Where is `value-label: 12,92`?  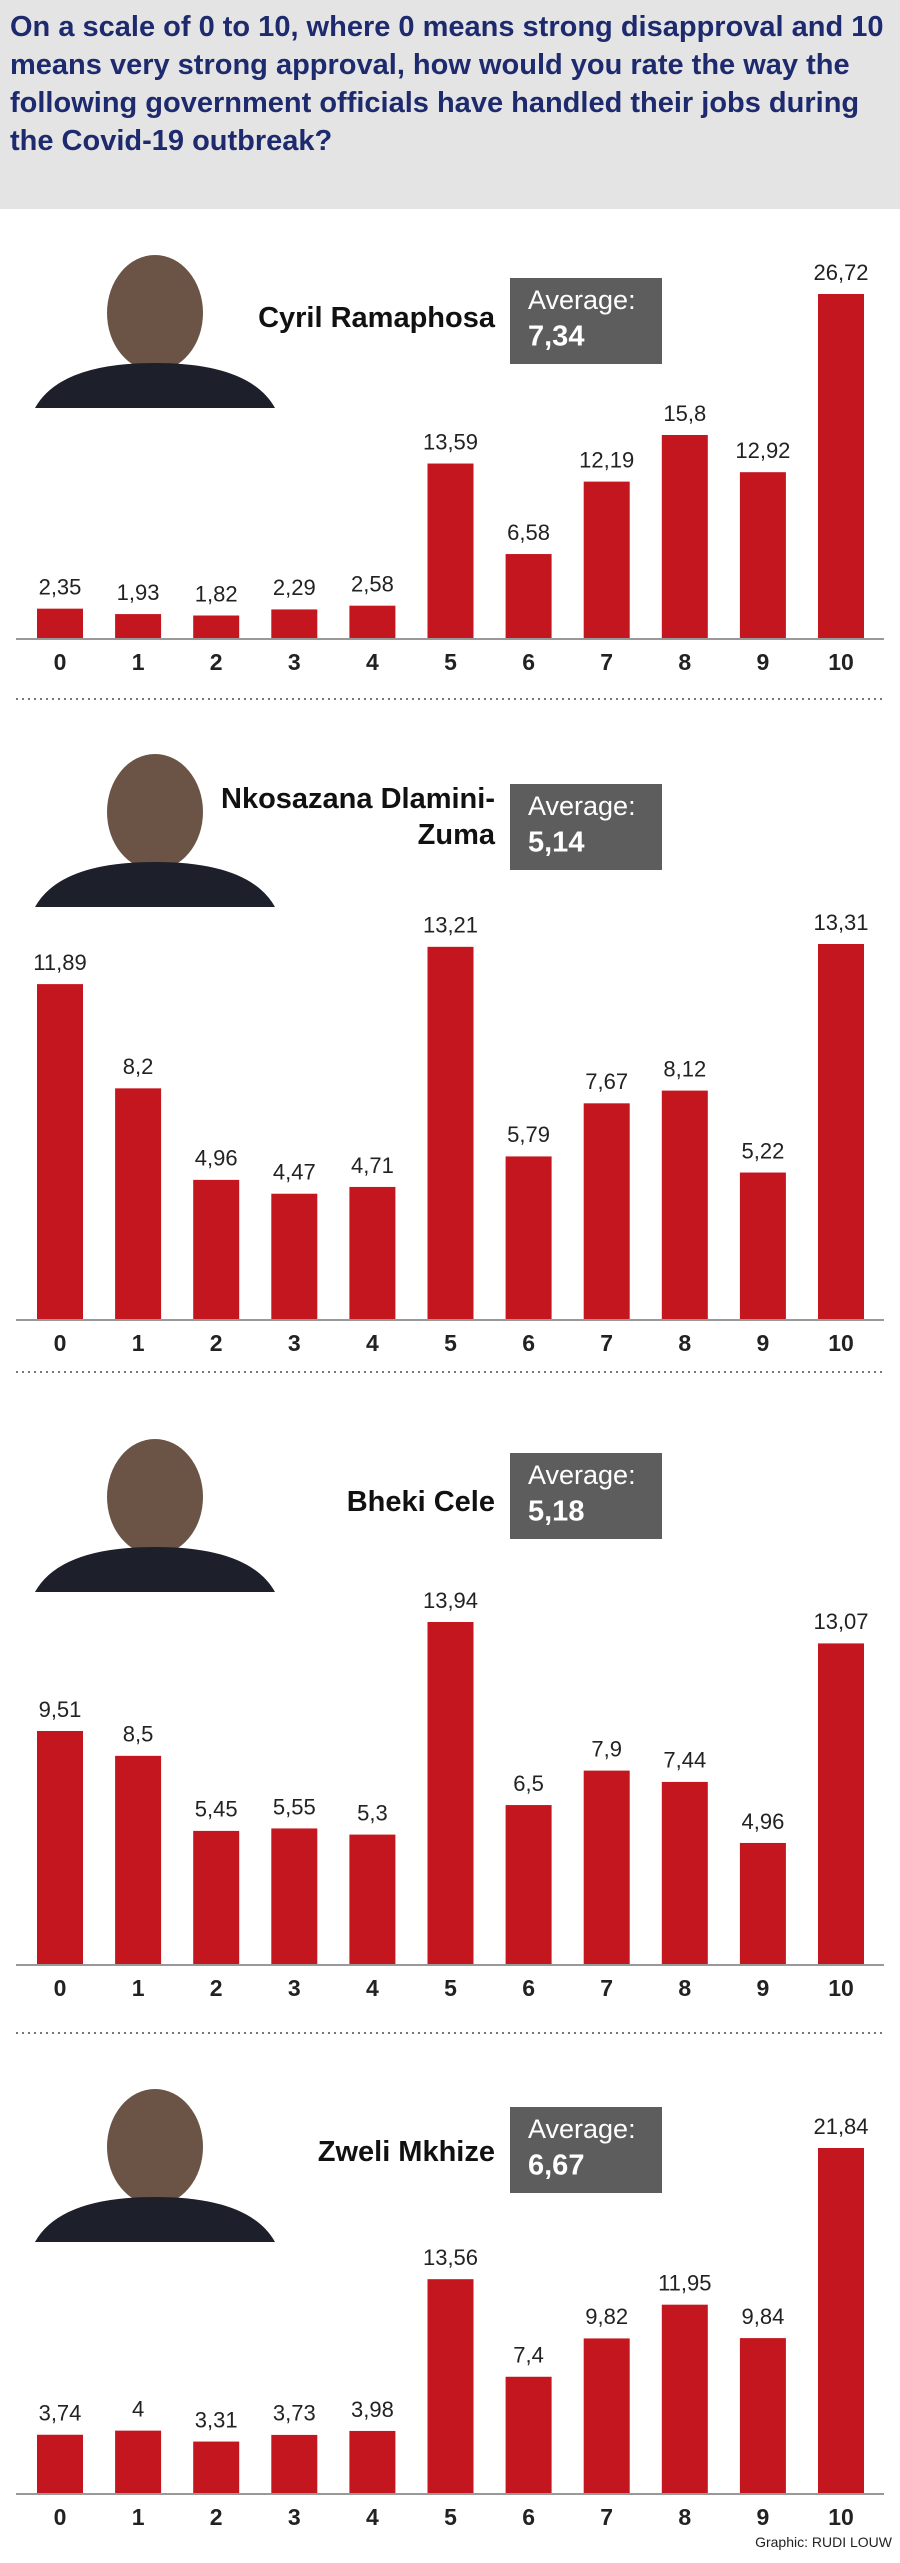
value-label: 12,92 is located at coordinates (762, 450).